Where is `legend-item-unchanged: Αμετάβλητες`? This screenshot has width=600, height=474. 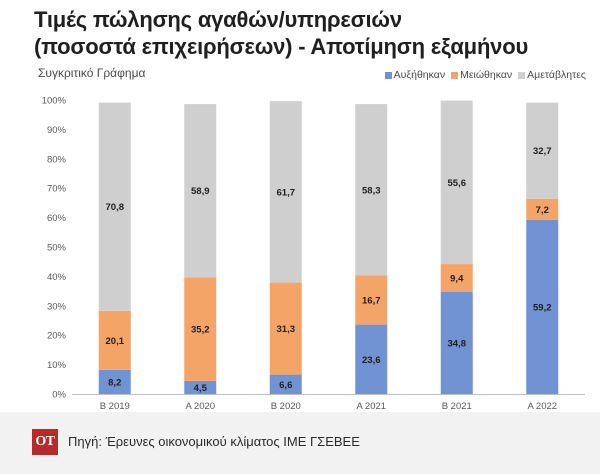 legend-item-unchanged: Αμετάβλητες is located at coordinates (552, 75).